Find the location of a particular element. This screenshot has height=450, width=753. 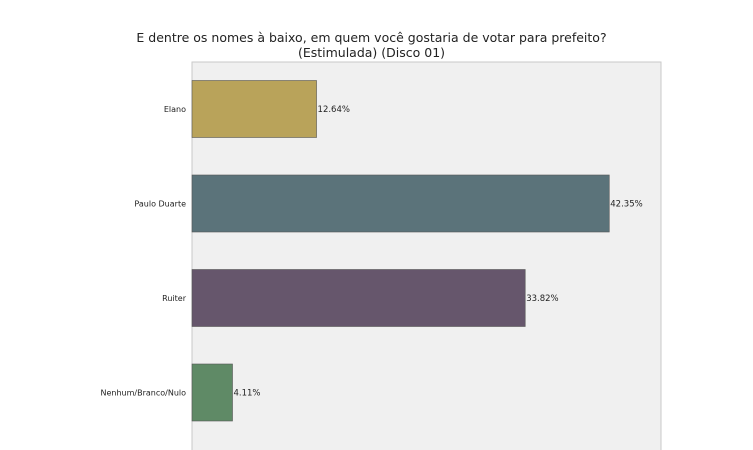

value-label: 4.11% is located at coordinates (246, 394).